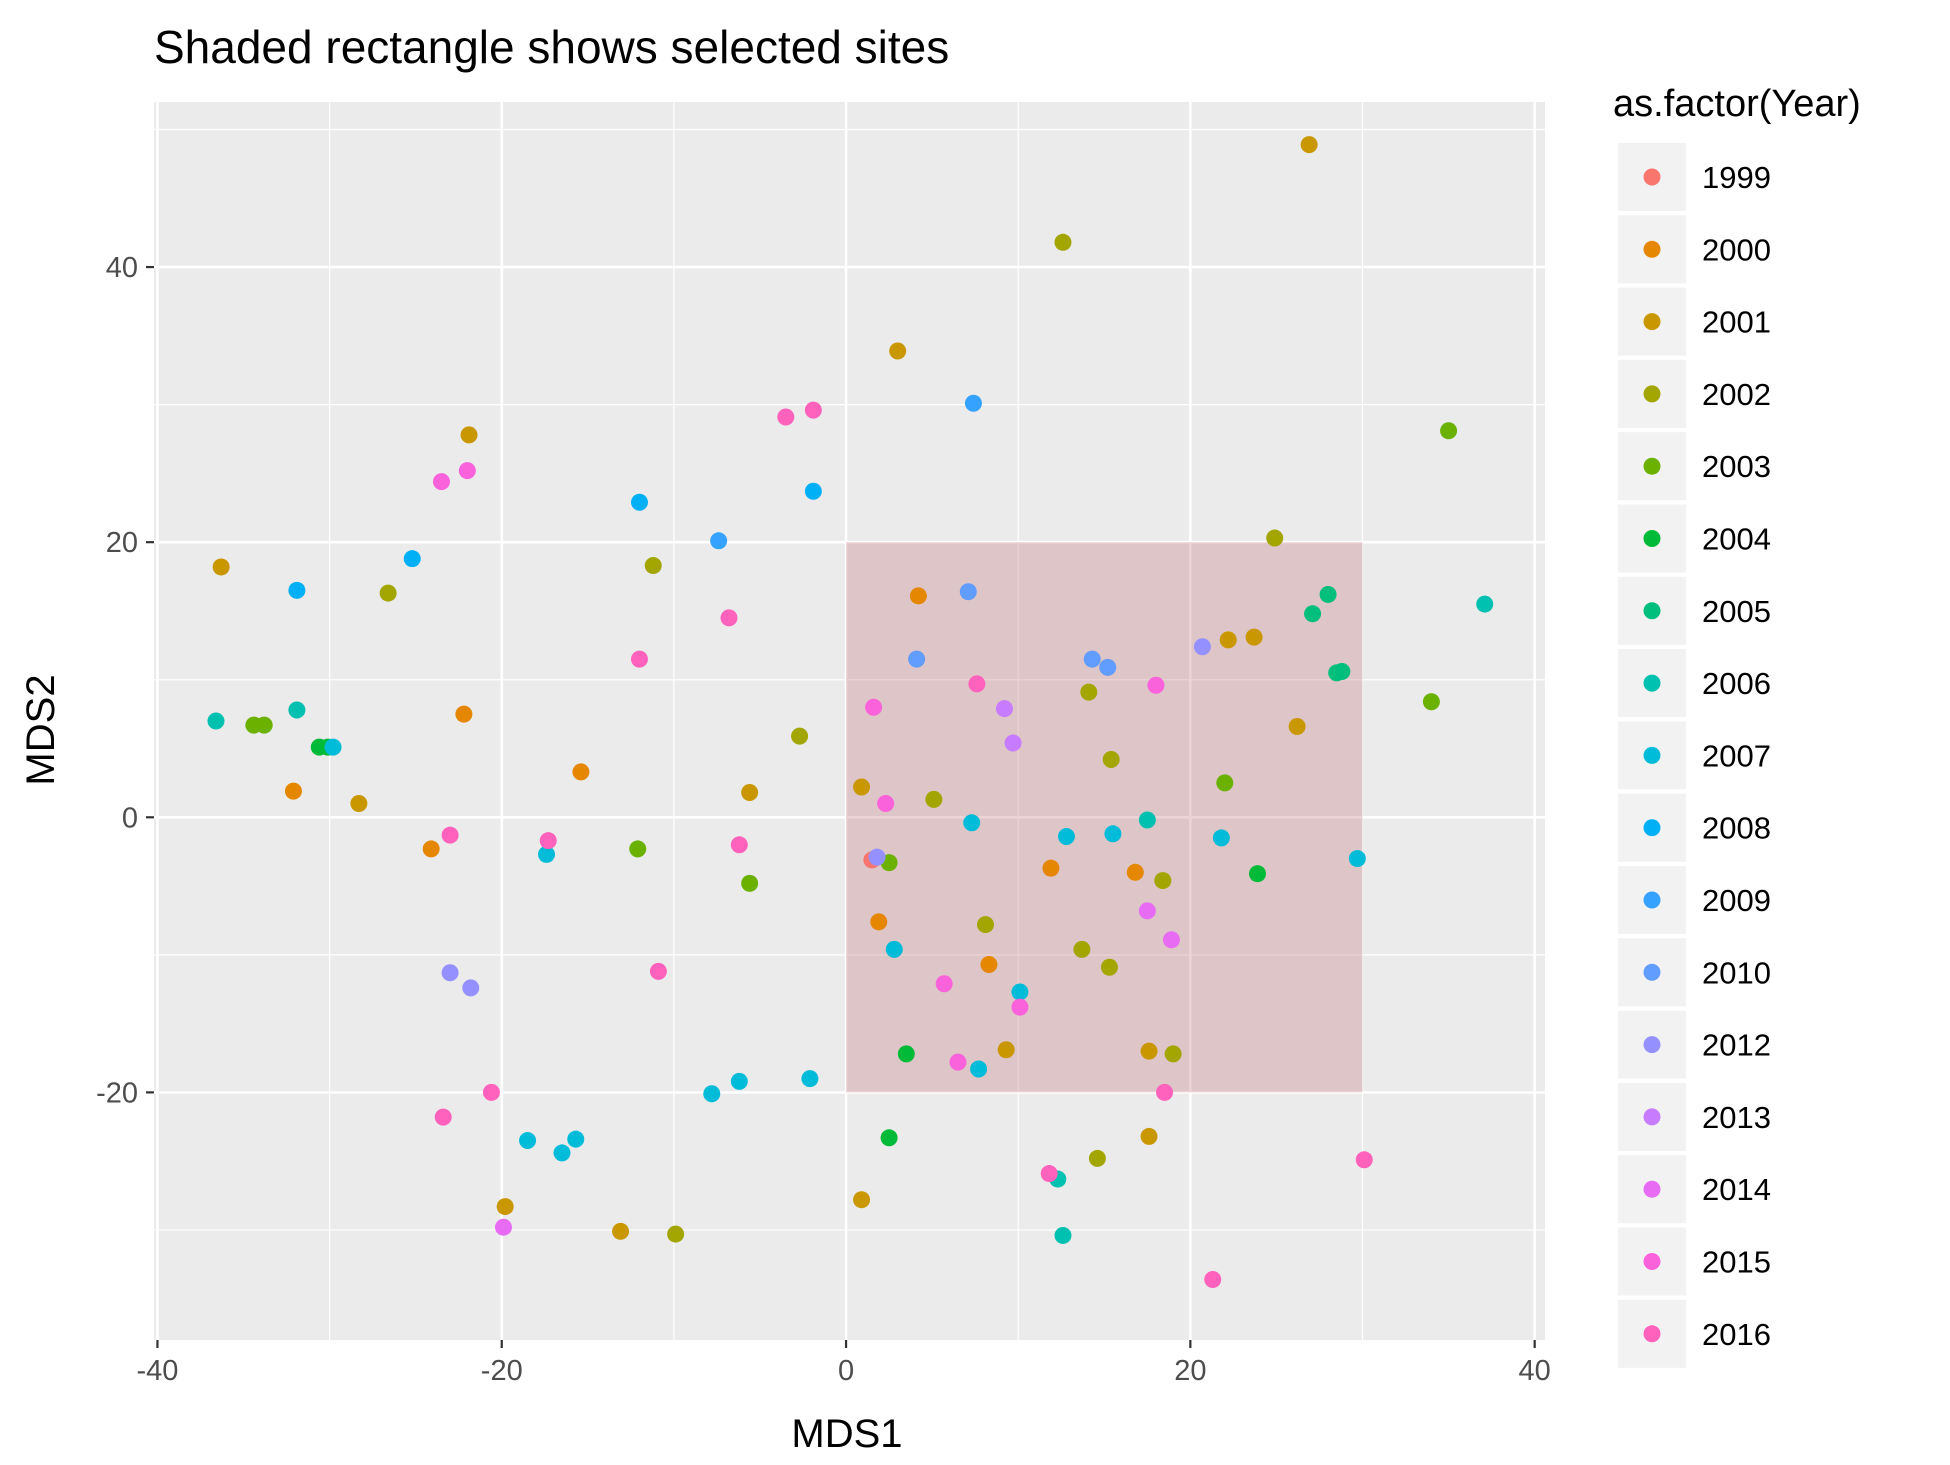 Image resolution: width=1950 pixels, height=1465 pixels. Describe the element at coordinates (1694, 972) in the screenshot. I see `legend-item-2010: 2010` at that location.